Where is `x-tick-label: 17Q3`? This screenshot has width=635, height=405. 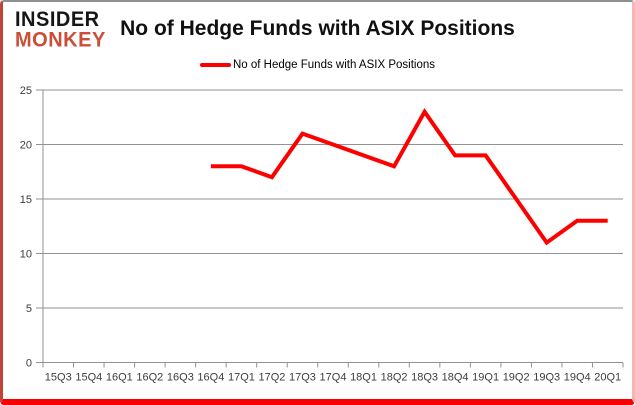
x-tick-label: 17Q3 is located at coordinates (302, 378).